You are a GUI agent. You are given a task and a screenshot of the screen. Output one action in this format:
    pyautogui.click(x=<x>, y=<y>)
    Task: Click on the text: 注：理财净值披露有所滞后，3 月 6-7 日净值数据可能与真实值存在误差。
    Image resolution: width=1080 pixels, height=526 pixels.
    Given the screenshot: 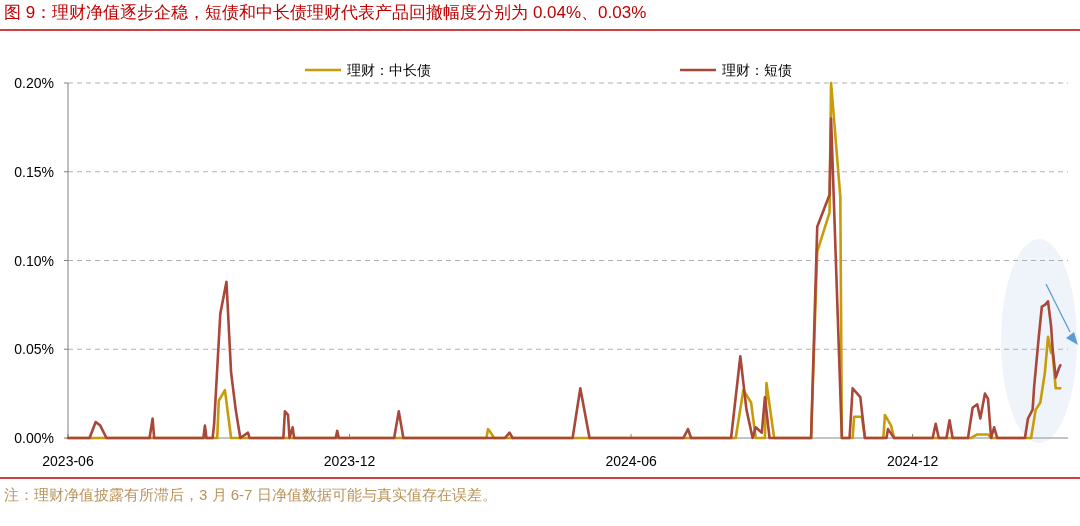 What is the action you would take?
    pyautogui.click(x=250, y=494)
    